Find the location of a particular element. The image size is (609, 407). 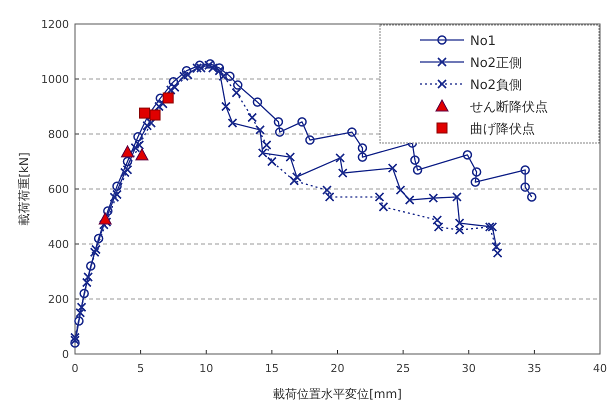

x-tick-label: 0 is located at coordinates (75, 368).